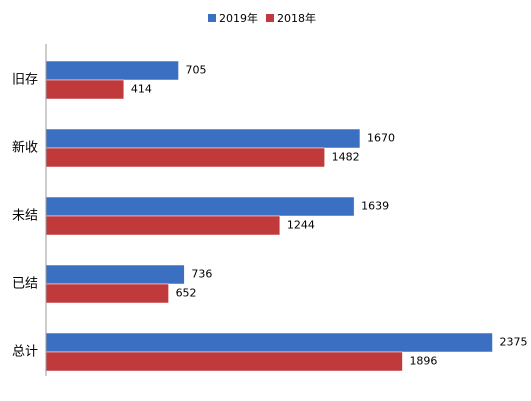 The image size is (531, 401). I want to click on value-label: 1482, so click(346, 157).